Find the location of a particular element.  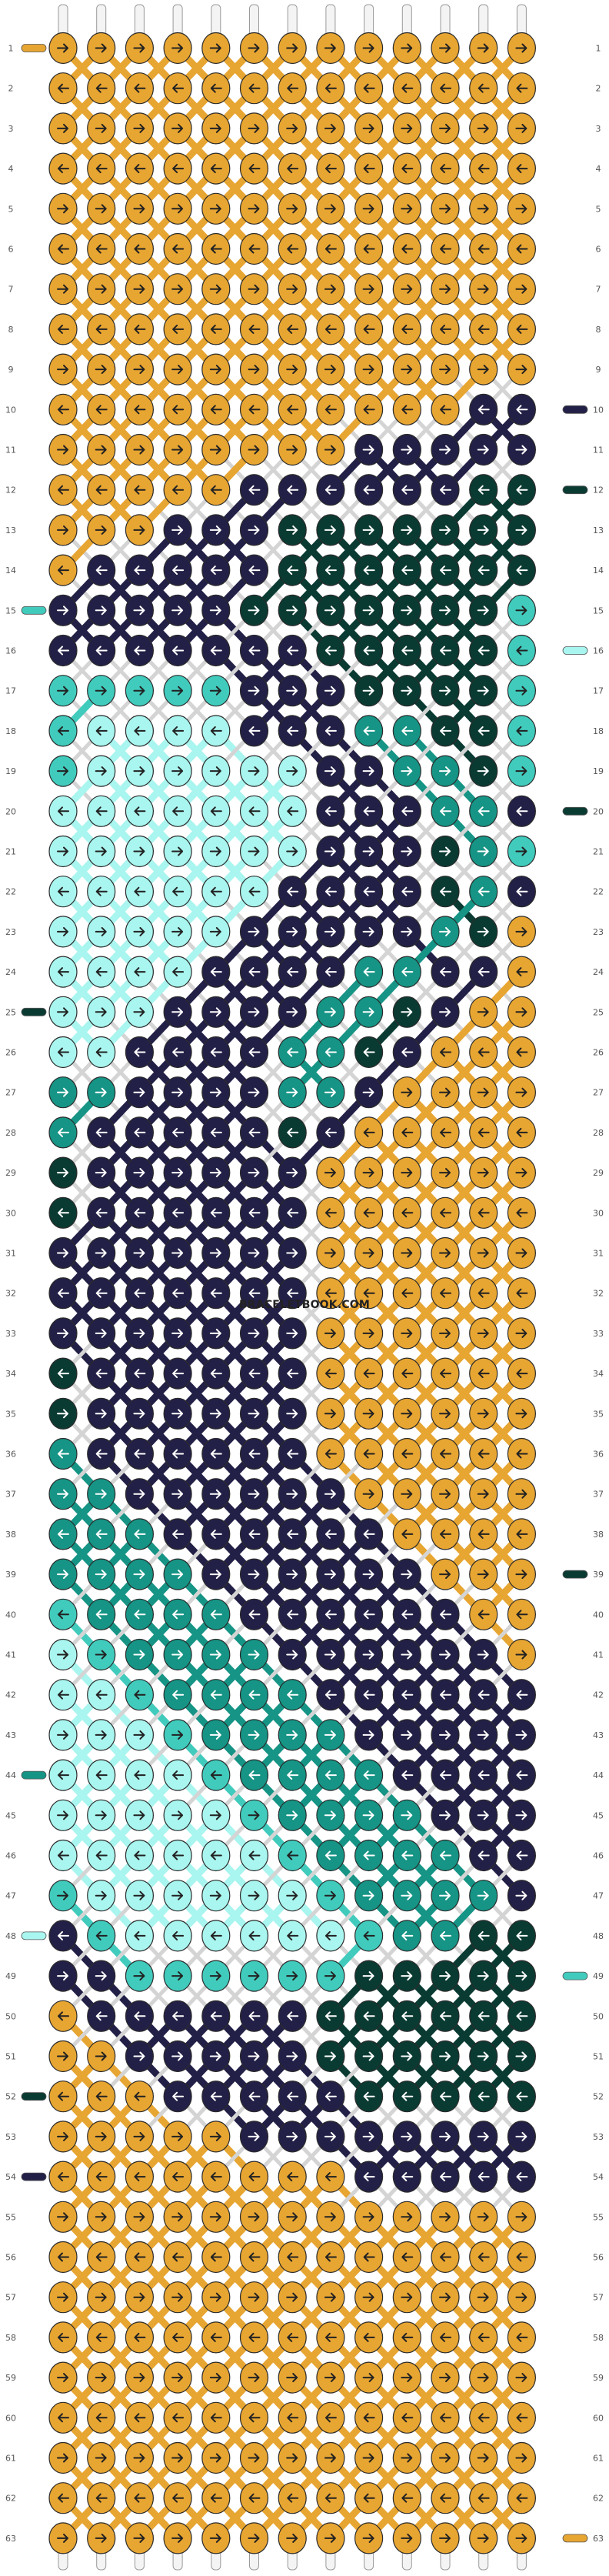

row-number-right: 54 is located at coordinates (598, 2177).